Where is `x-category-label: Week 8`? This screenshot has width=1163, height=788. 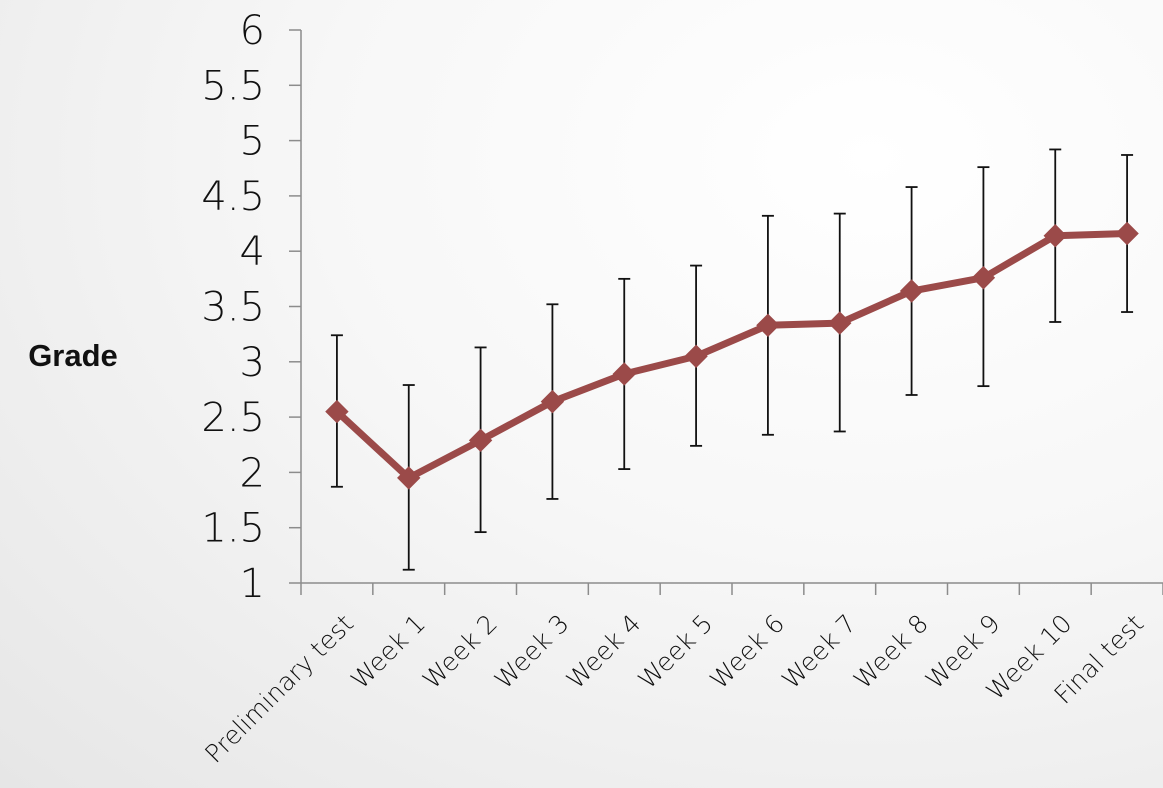
x-category-label: Week 8 is located at coordinates (891, 652).